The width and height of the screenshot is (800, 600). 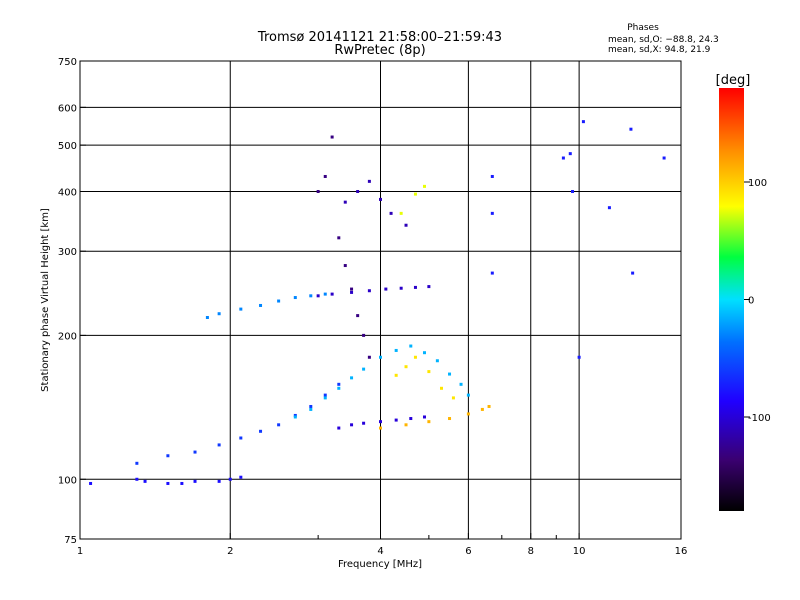 I want to click on chart-title: Tromsø 20141121 21:58:00–21:59:43, so click(x=379, y=37).